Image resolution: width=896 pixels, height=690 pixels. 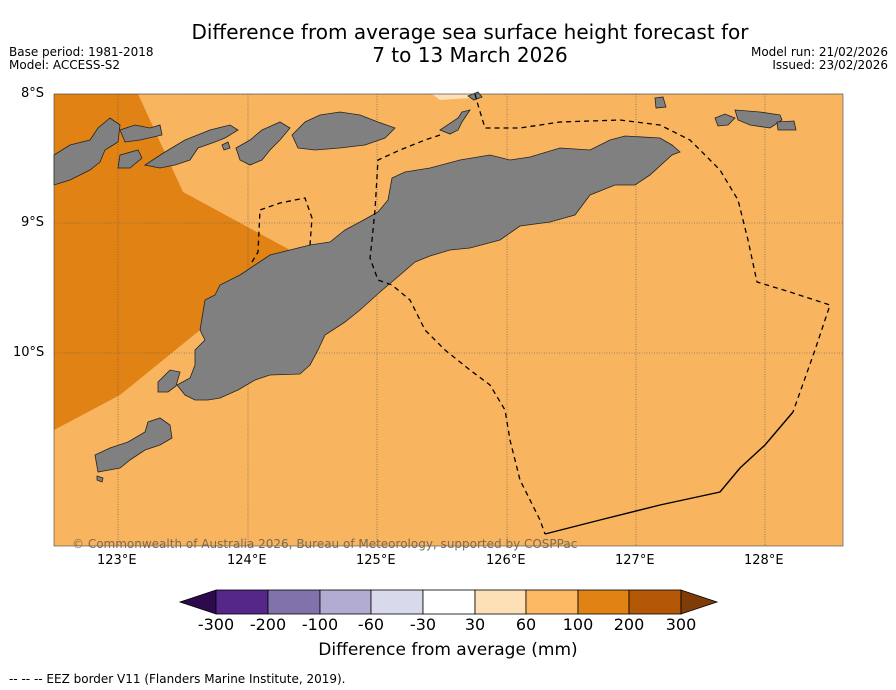 What do you see at coordinates (725, 120) in the screenshot?
I see `leti-island` at bounding box center [725, 120].